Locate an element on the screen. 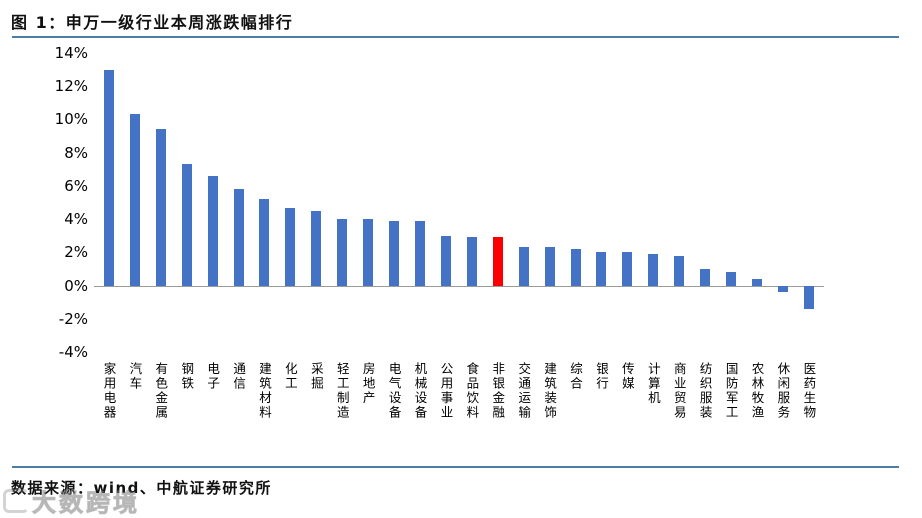 The image size is (922, 518). category-label: 公用事业 is located at coordinates (446, 391).